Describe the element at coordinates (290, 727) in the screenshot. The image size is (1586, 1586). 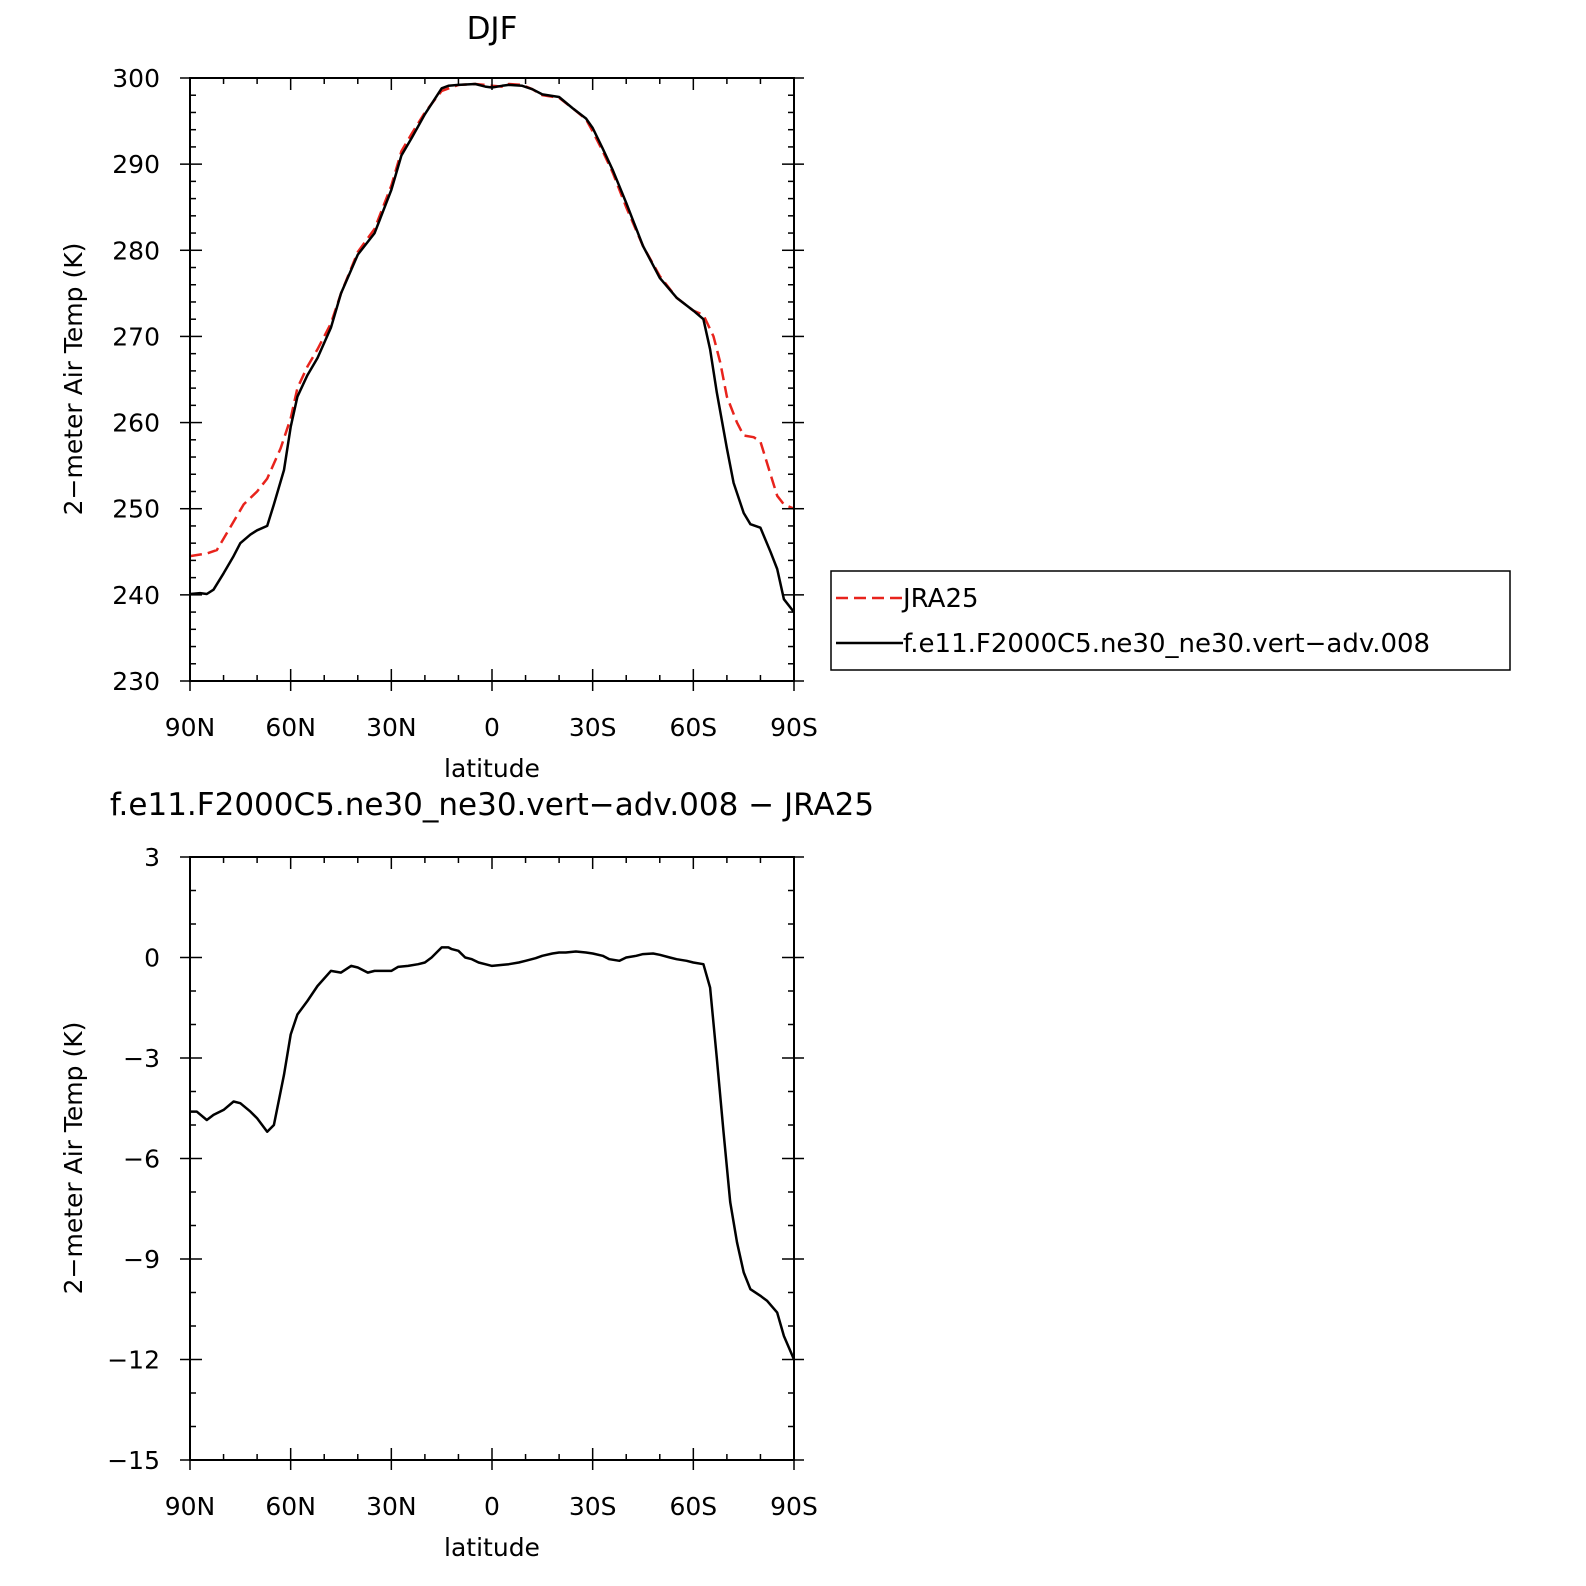
I see `top-x-tick-label: 60N` at that location.